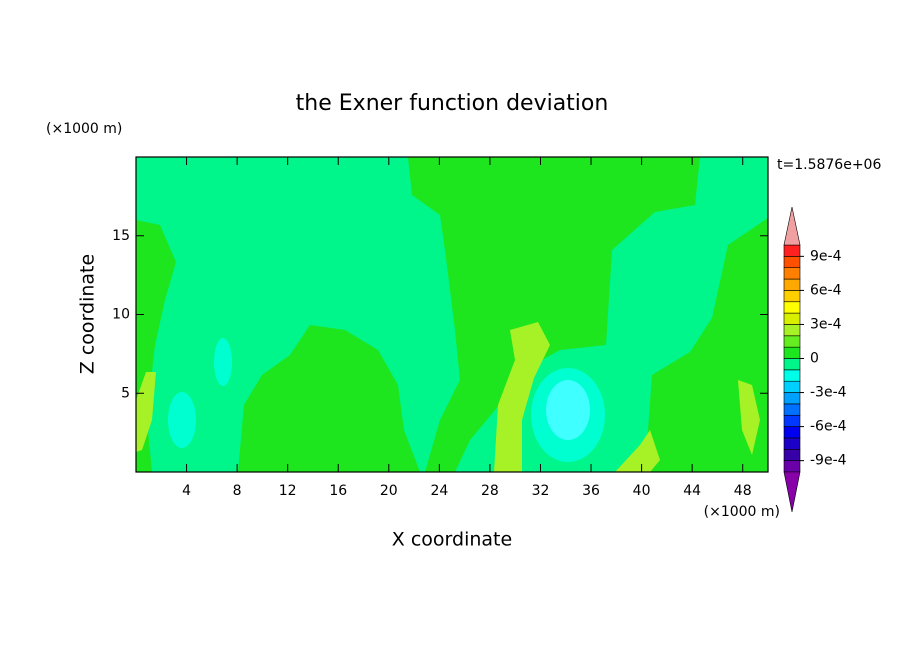 This screenshot has width=904, height=654. Describe the element at coordinates (338, 491) in the screenshot. I see `x-tick-label: 16` at that location.